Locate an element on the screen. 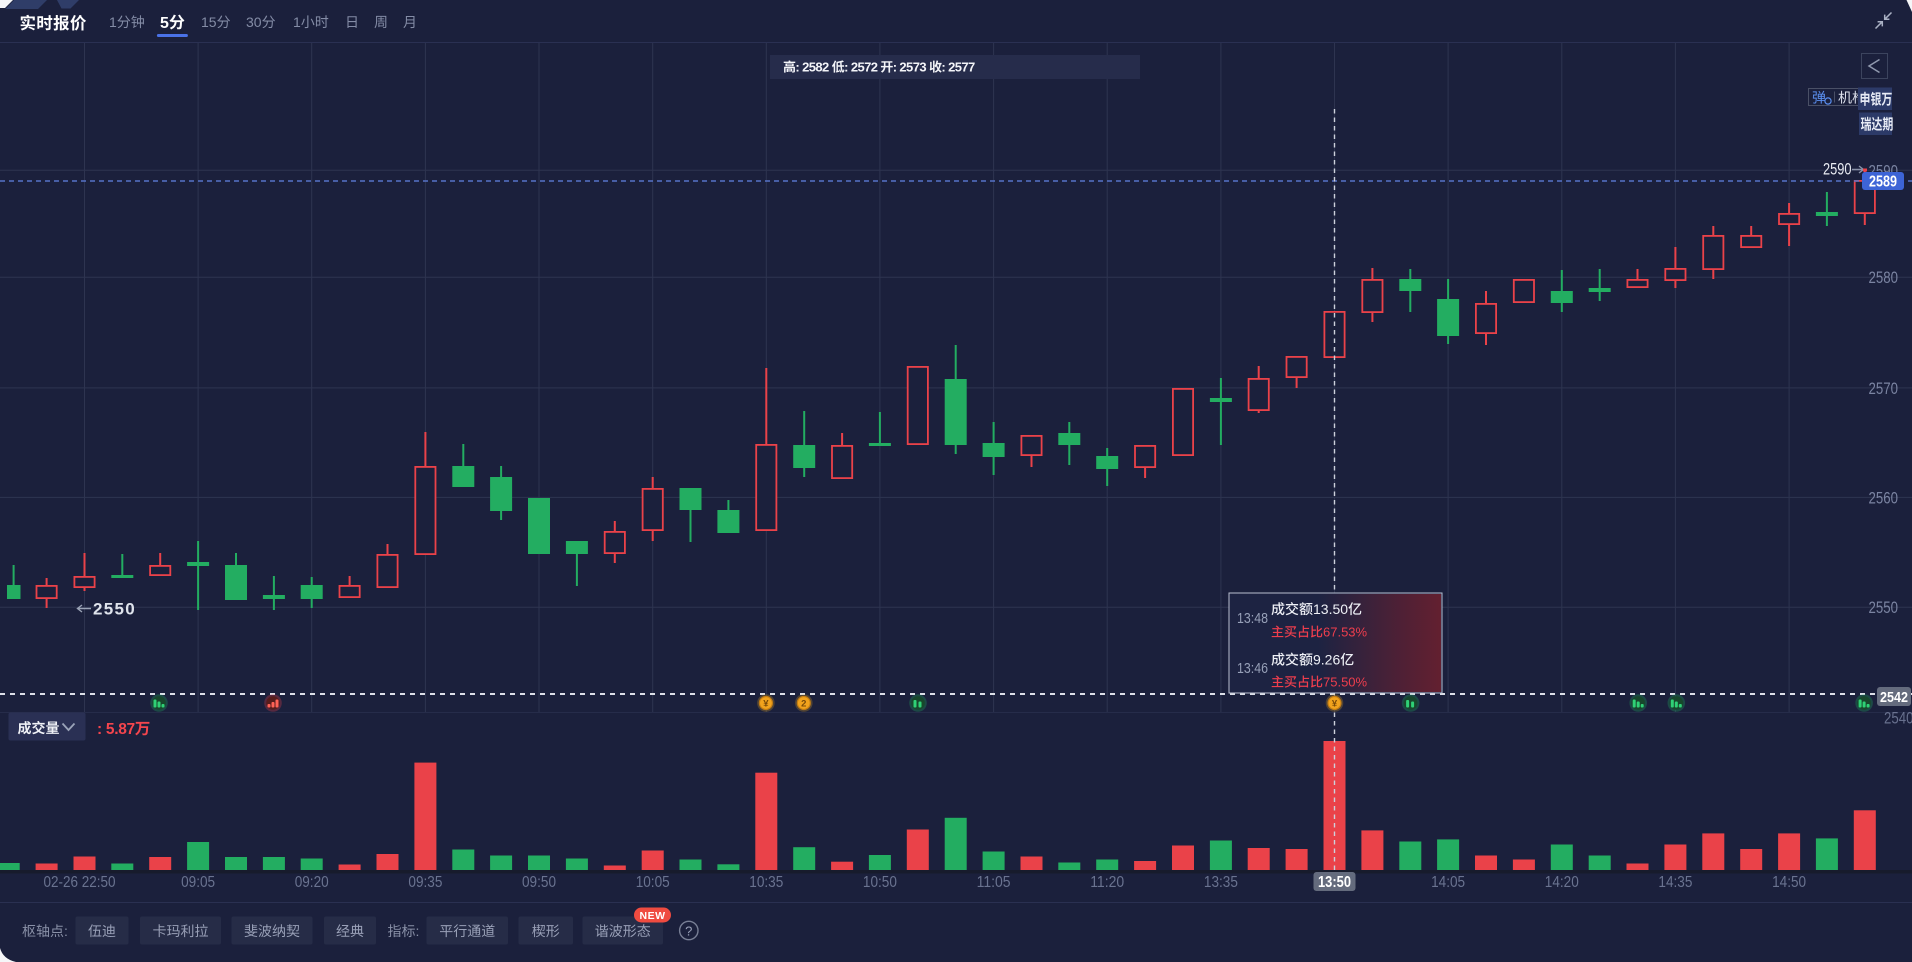 This screenshot has height=962, width=1912. svg-text: 14:35 is located at coordinates (1675, 882).